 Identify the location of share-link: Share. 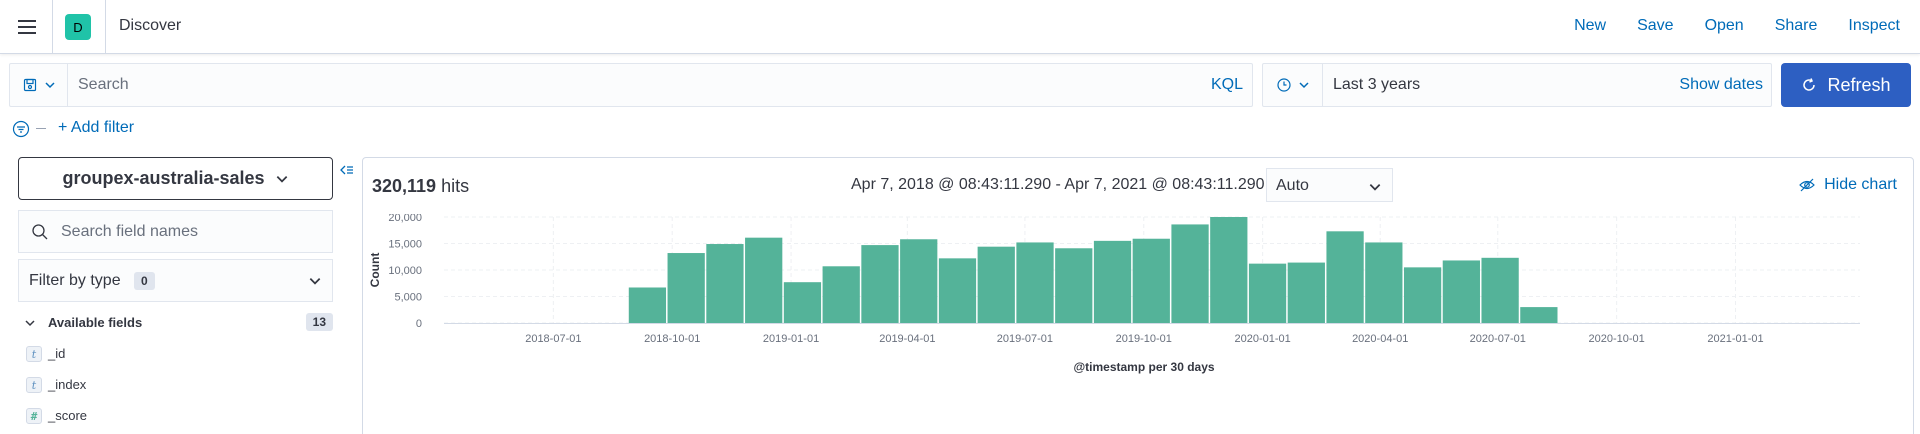
(1796, 25).